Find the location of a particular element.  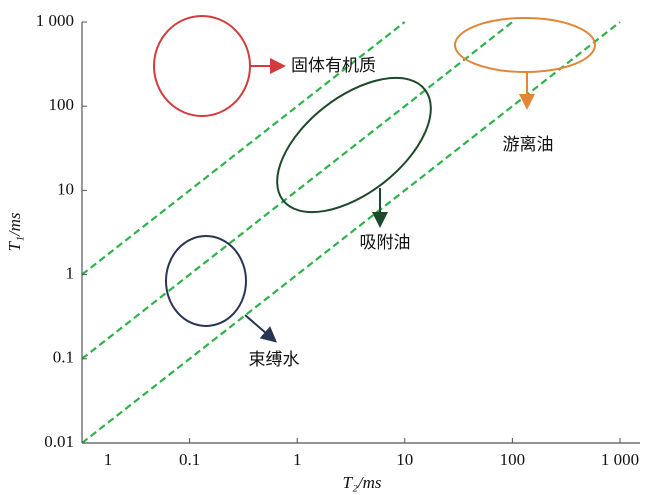

annotation: 吸附油 is located at coordinates (385, 243).